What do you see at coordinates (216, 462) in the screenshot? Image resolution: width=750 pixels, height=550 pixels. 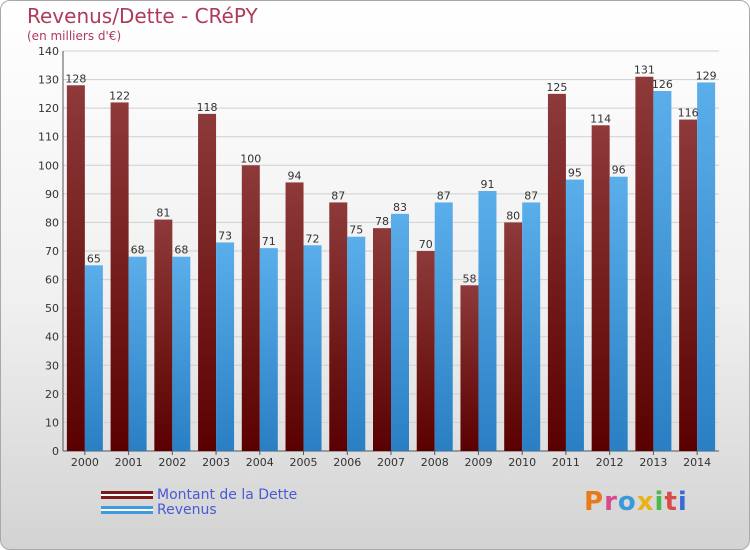 I see `x-tick-label: 2003` at bounding box center [216, 462].